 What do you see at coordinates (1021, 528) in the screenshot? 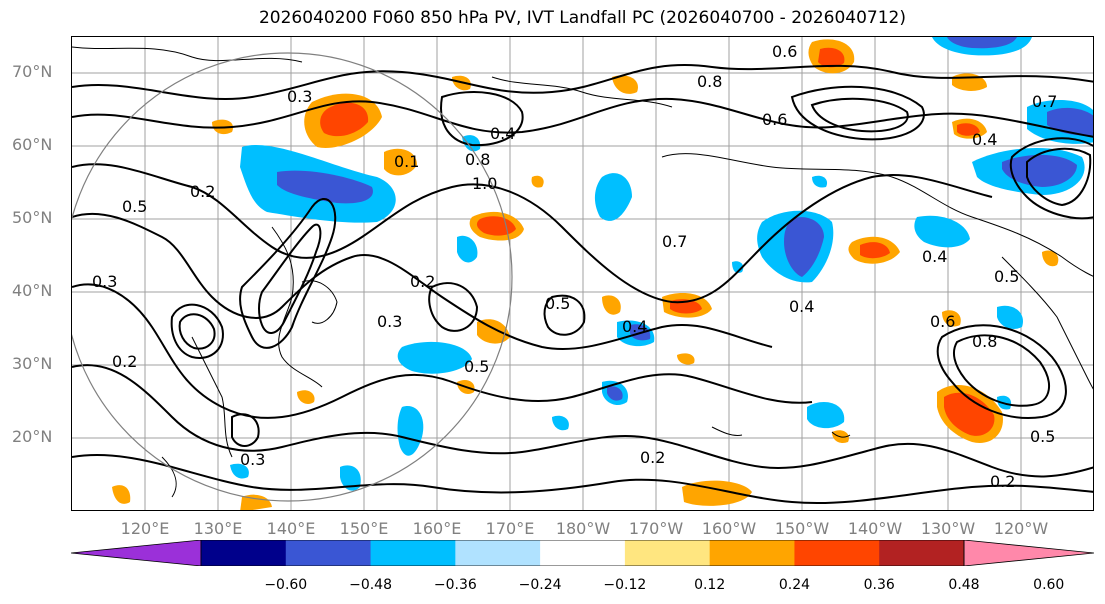
I see `lon-label-120w: 120°W` at bounding box center [1021, 528].